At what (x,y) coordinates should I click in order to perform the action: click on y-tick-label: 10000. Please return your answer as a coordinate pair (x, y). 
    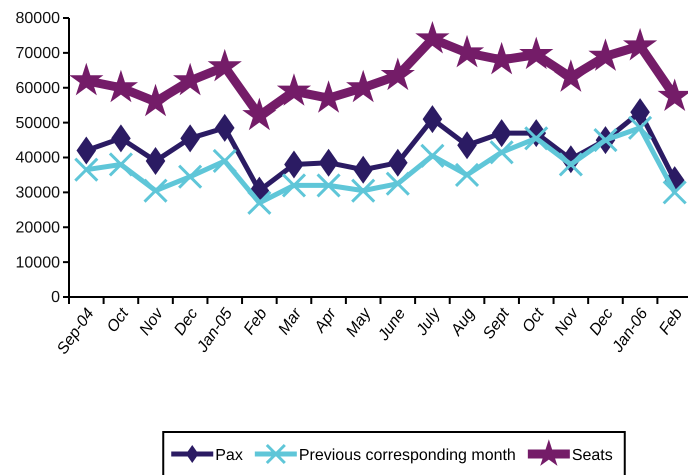
    Looking at the image, I should click on (38, 263).